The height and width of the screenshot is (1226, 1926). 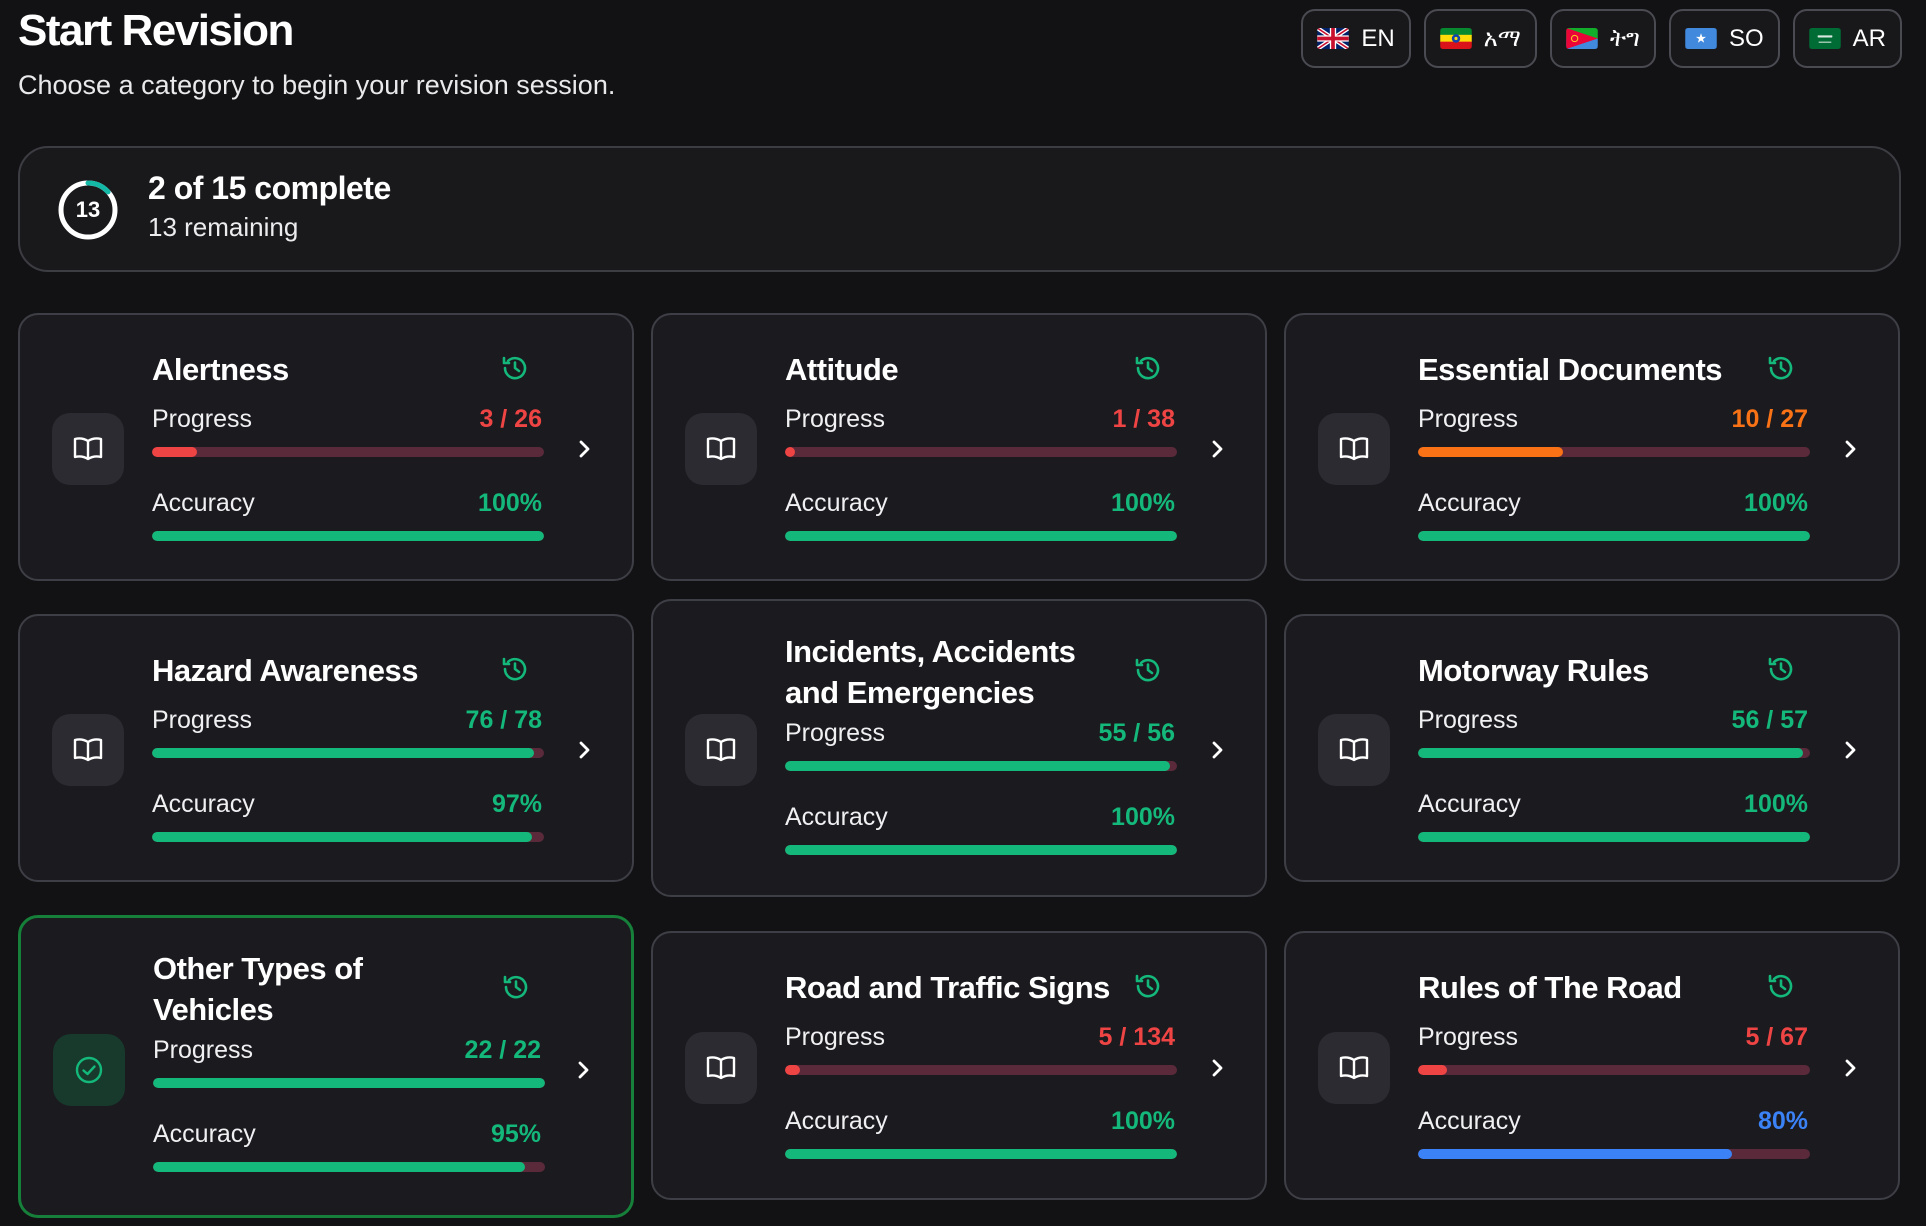 What do you see at coordinates (1582, 38) in the screenshot?
I see `eritrea-flag-icon` at bounding box center [1582, 38].